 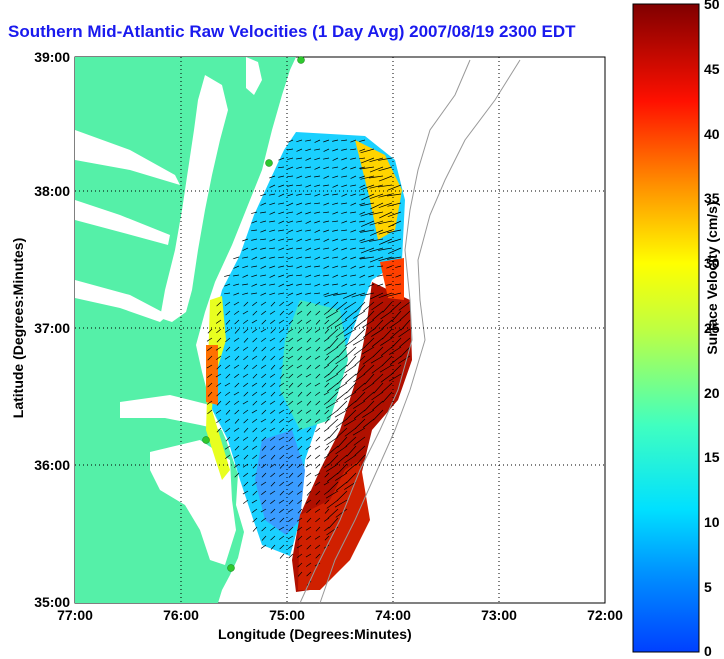 I want to click on station-marker, so click(x=231, y=568).